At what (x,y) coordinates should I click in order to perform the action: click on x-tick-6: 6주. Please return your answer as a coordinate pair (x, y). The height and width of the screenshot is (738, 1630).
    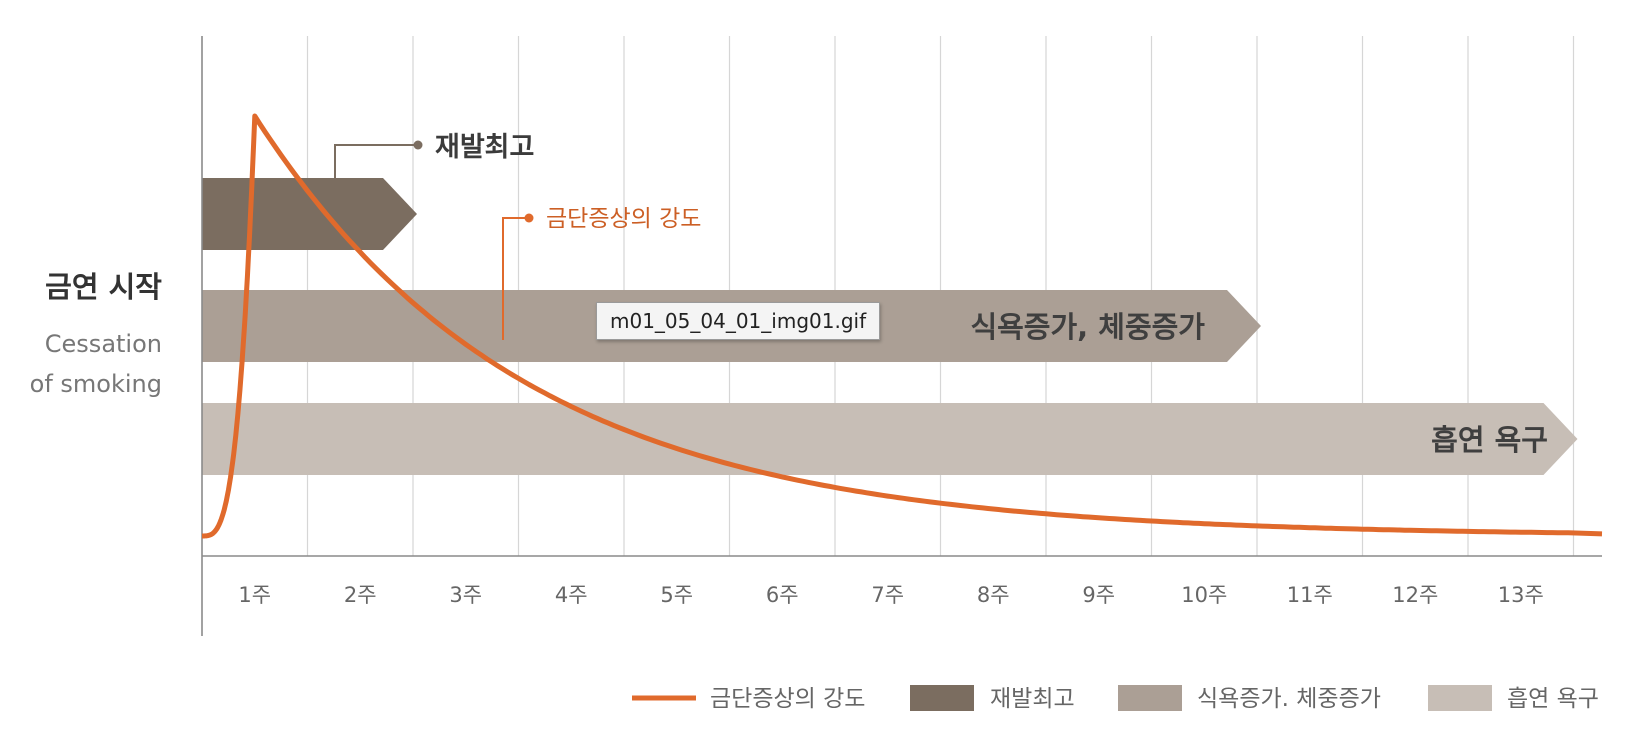
    Looking at the image, I should click on (782, 595).